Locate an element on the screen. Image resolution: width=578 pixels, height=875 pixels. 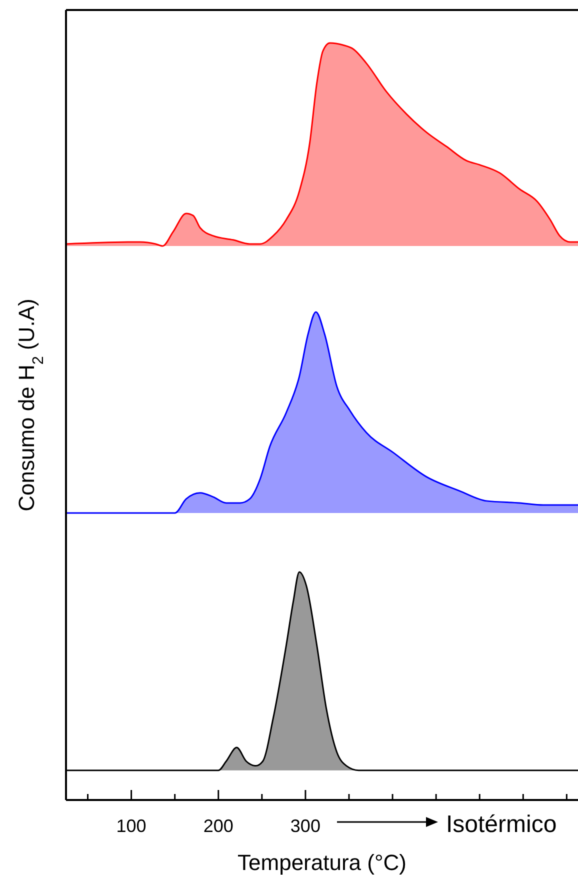
text: Isotérmico is located at coordinates (501, 824).